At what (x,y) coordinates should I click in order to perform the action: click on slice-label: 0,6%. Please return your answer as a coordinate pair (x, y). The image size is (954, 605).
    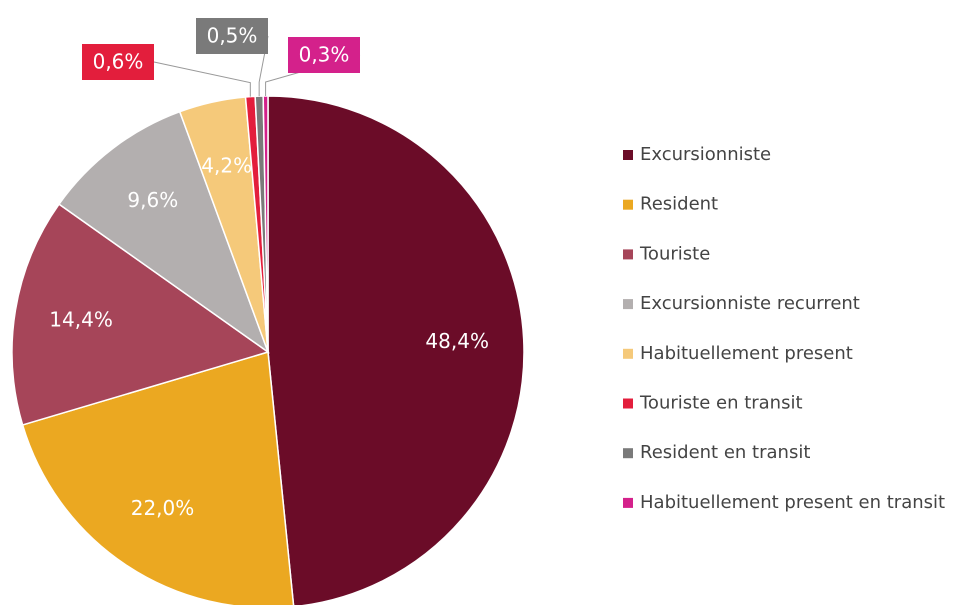
    Looking at the image, I should click on (118, 62).